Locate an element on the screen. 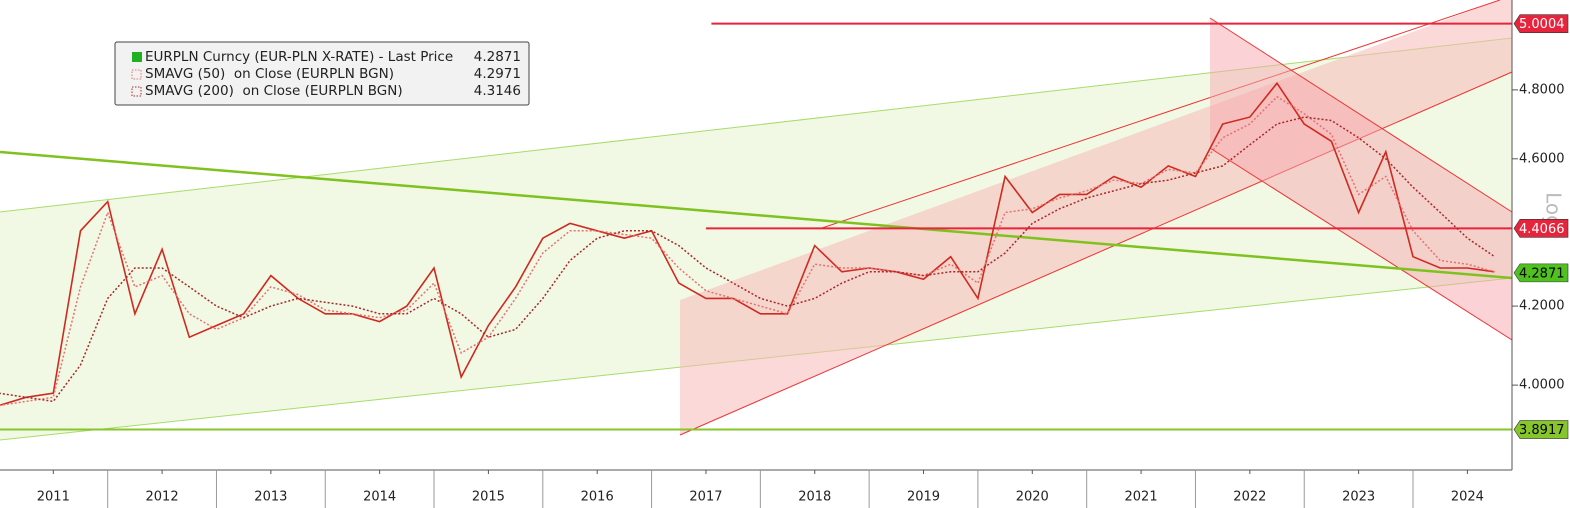 The width and height of the screenshot is (1570, 508). y-tick-label: 4.0000 is located at coordinates (1542, 385).